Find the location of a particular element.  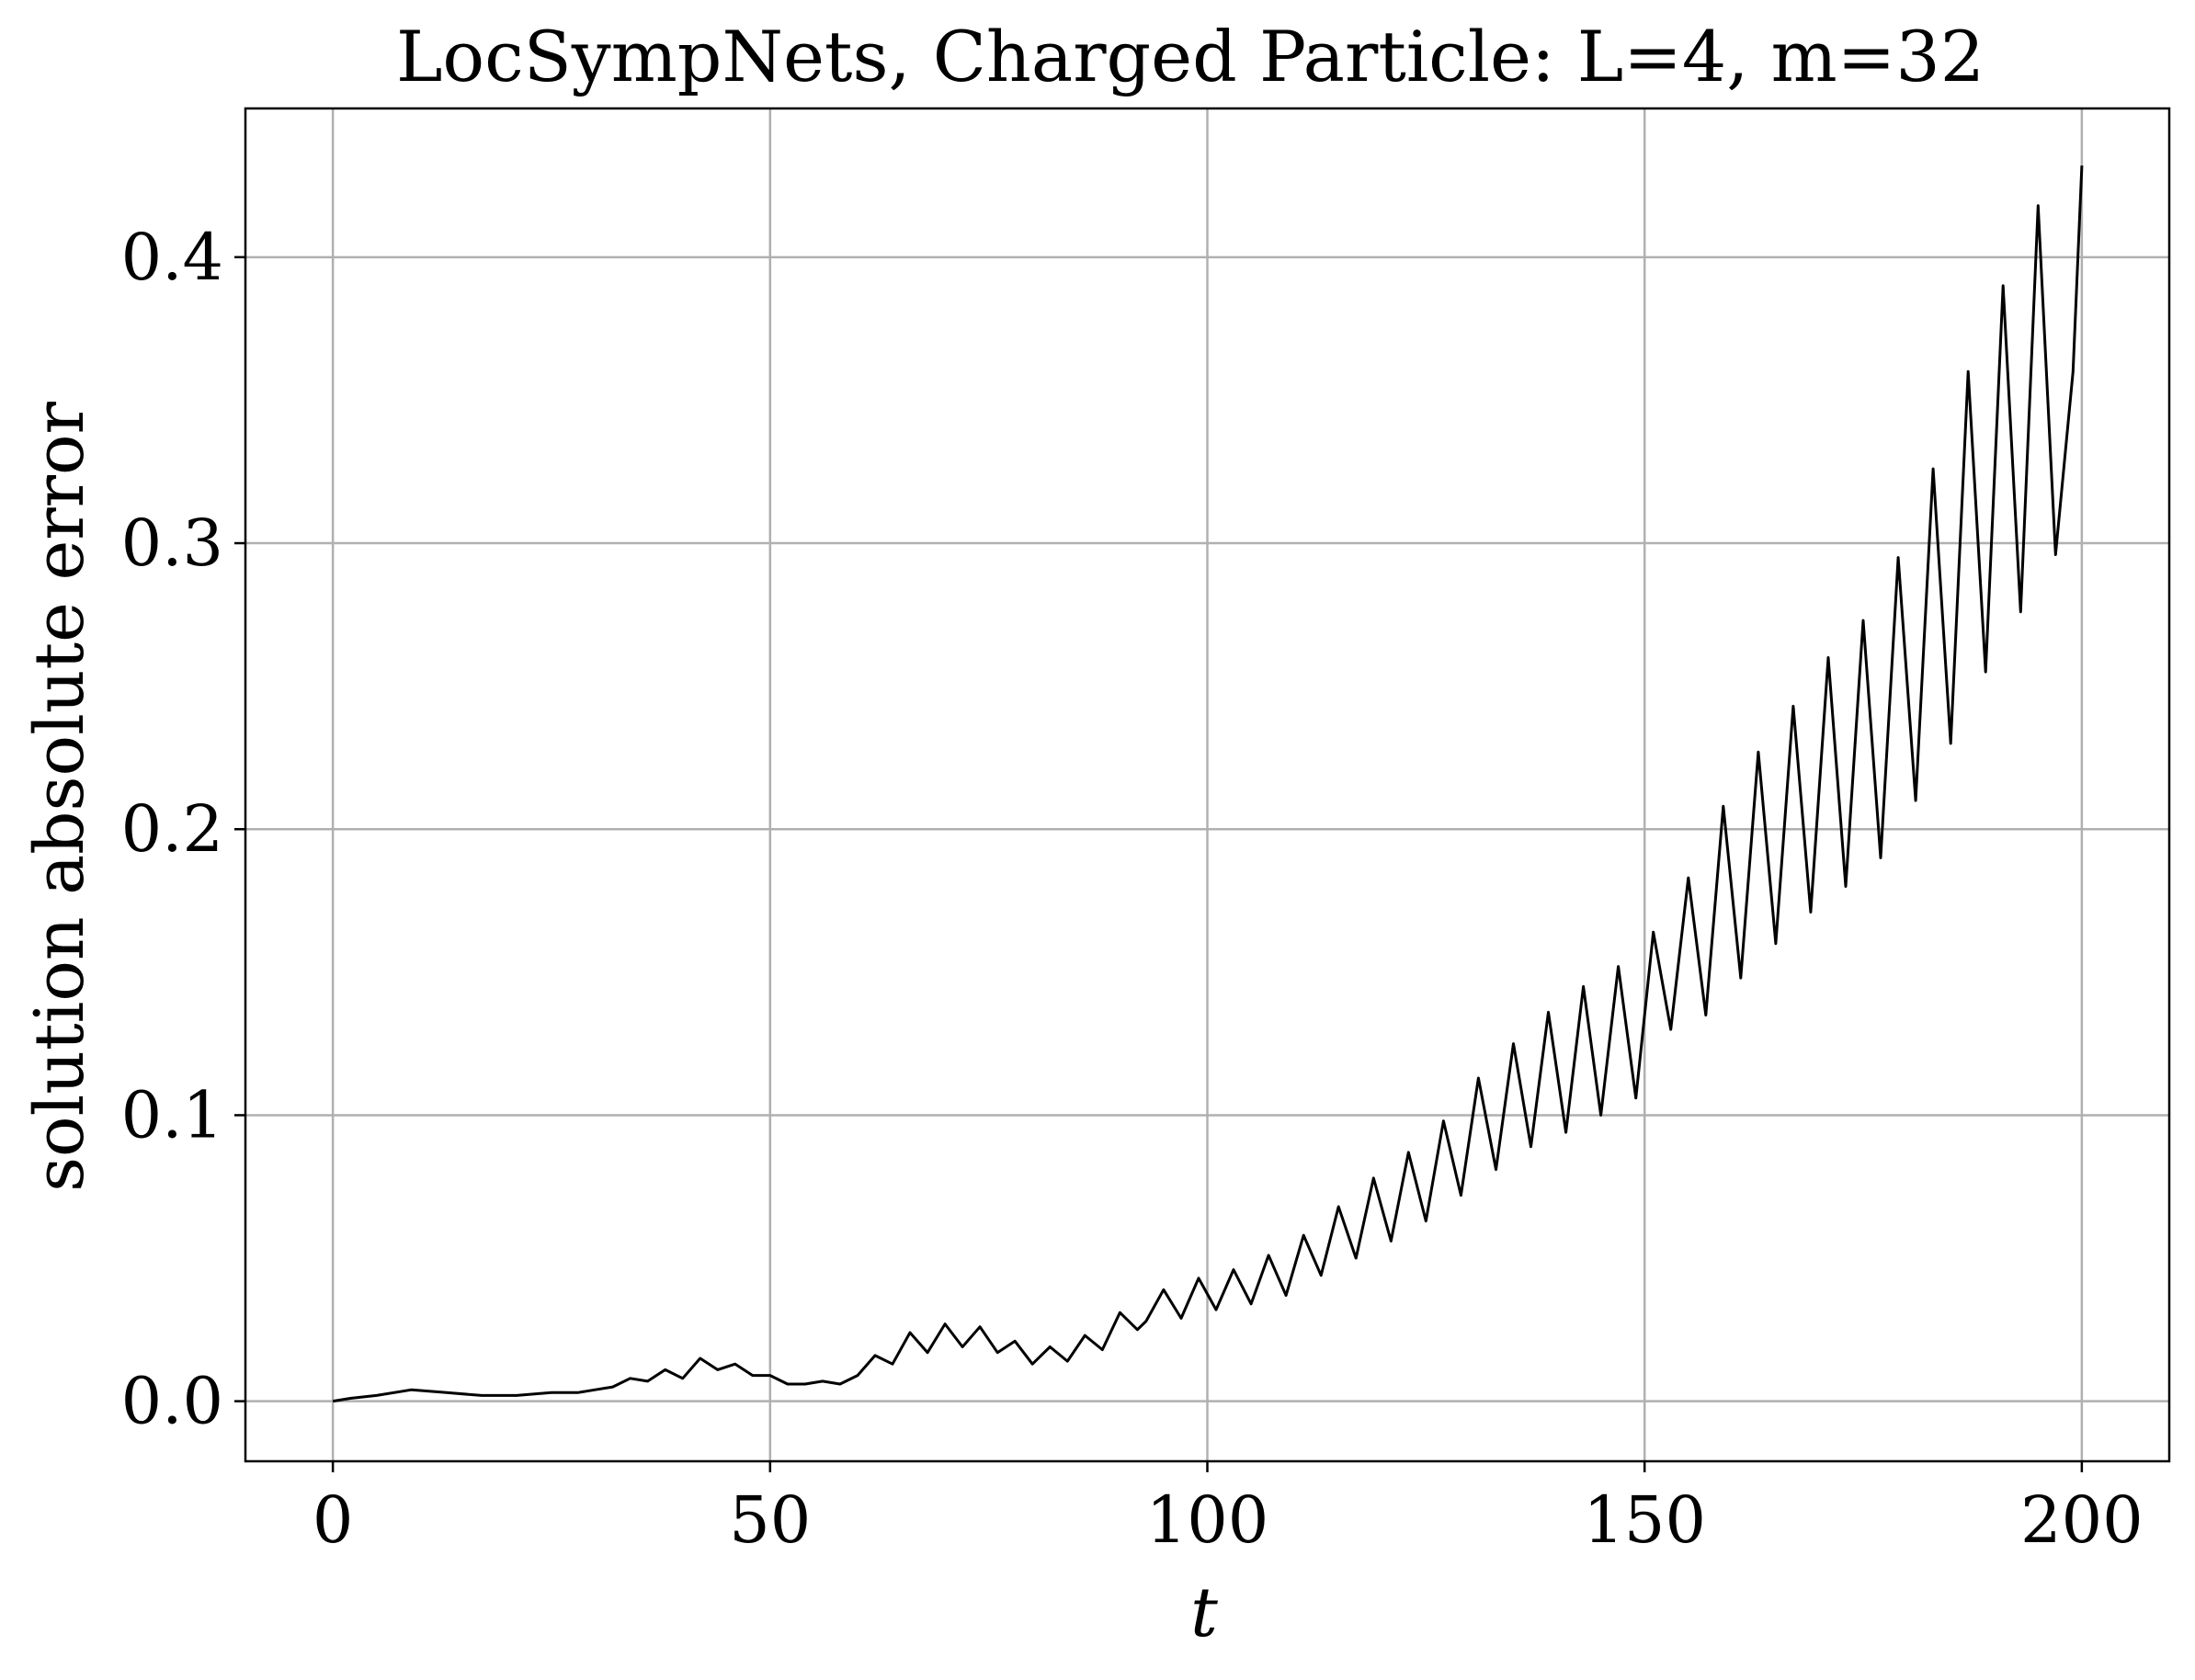

y-tick-label: 0.4 is located at coordinates (172, 257).